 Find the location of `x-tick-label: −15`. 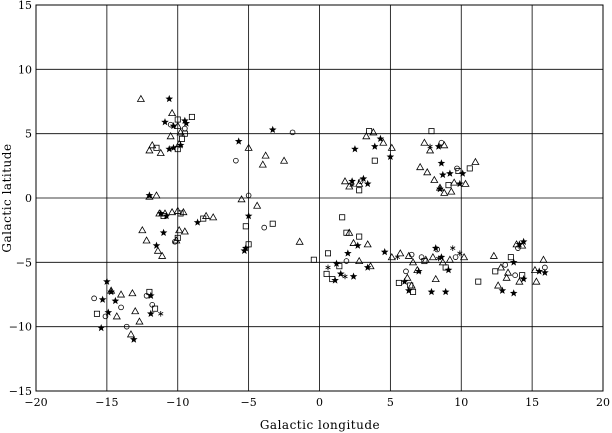

x-tick-label: −15 is located at coordinates (106, 402).